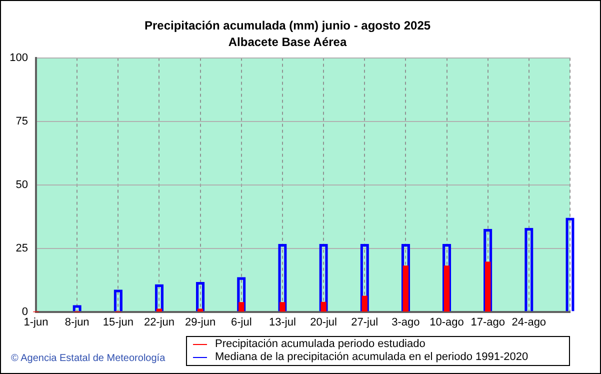 The height and width of the screenshot is (374, 601). What do you see at coordinates (159, 322) in the screenshot?
I see `x-tick-label: 22-jun` at bounding box center [159, 322].